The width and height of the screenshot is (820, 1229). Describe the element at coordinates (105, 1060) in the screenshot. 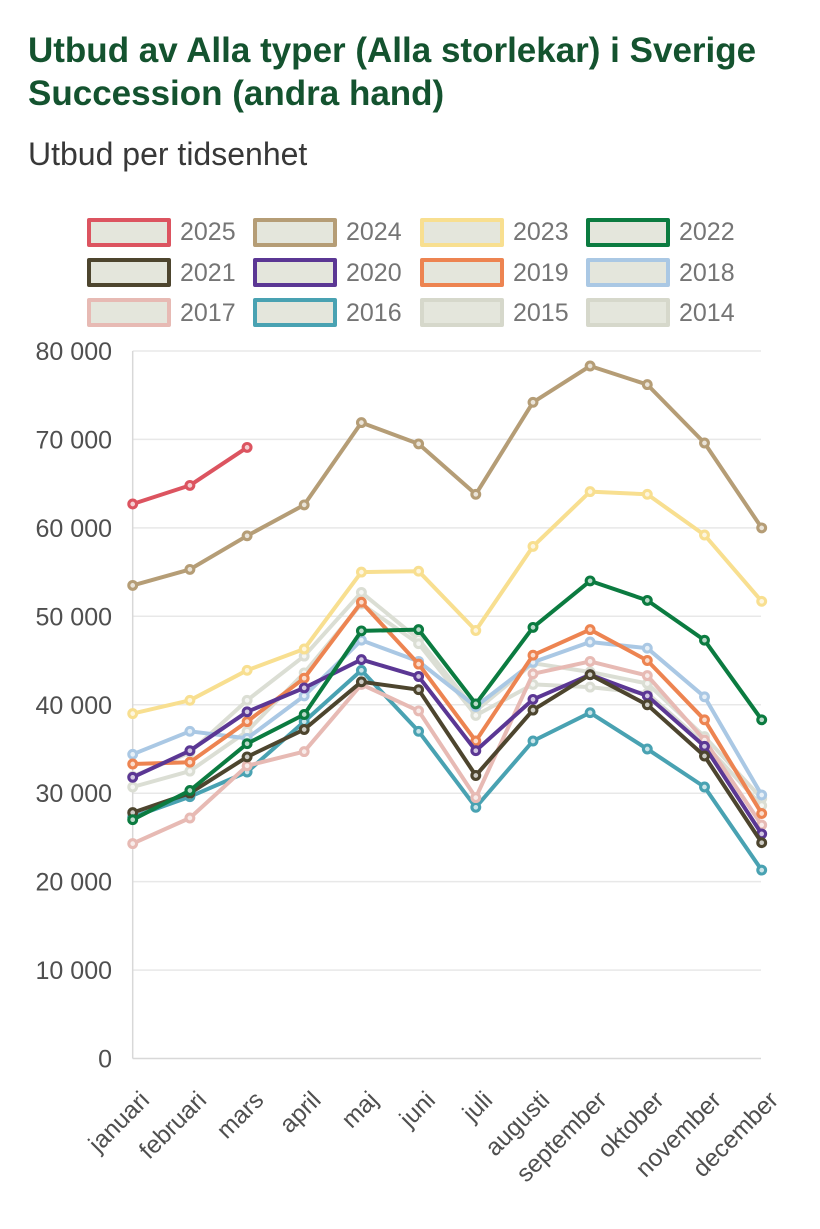

I see `svg-text: 0` at that location.